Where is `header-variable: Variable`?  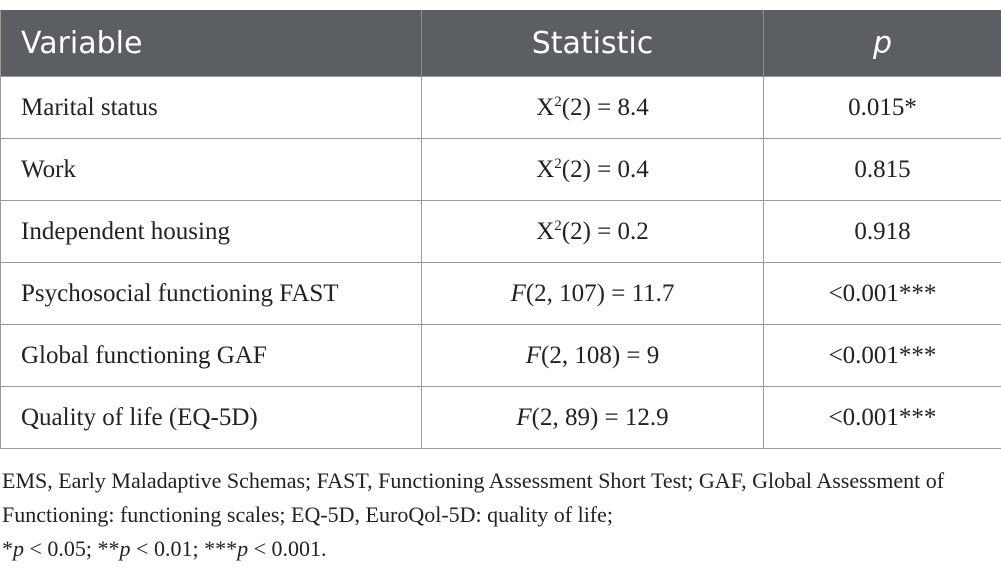 header-variable: Variable is located at coordinates (211, 43).